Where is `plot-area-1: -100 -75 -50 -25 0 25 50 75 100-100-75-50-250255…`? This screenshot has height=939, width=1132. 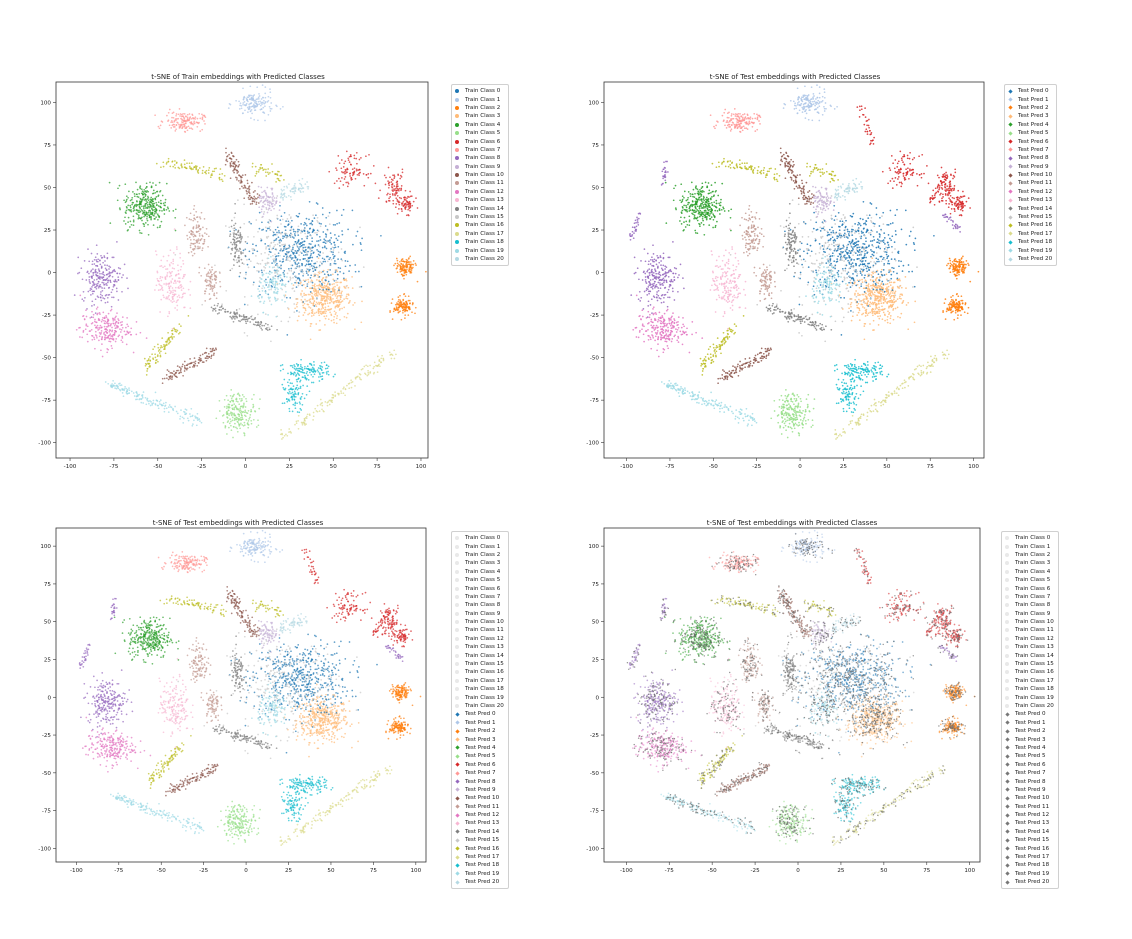 plot-area-1: -100 -75 -50 -25 0 25 50 75 100-100-75-50-250255… is located at coordinates (785, 275).